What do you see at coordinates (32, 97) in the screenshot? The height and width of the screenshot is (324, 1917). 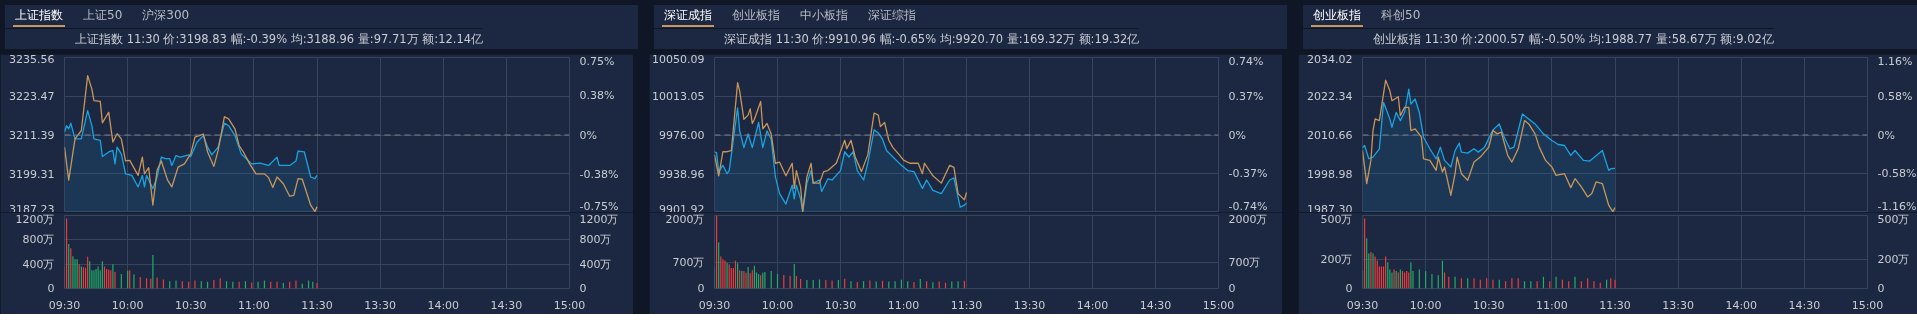 I see `y-tick-label: 3223.47` at bounding box center [32, 97].